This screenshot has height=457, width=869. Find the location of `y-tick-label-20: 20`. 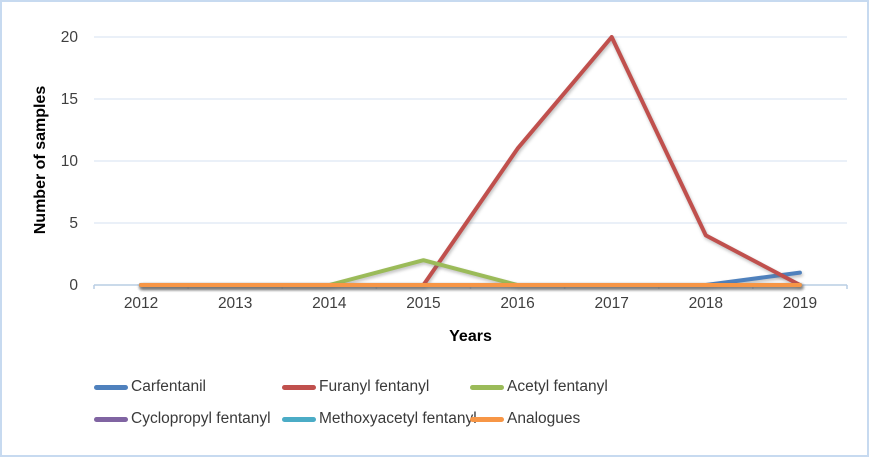

y-tick-label-20: 20 is located at coordinates (70, 37).